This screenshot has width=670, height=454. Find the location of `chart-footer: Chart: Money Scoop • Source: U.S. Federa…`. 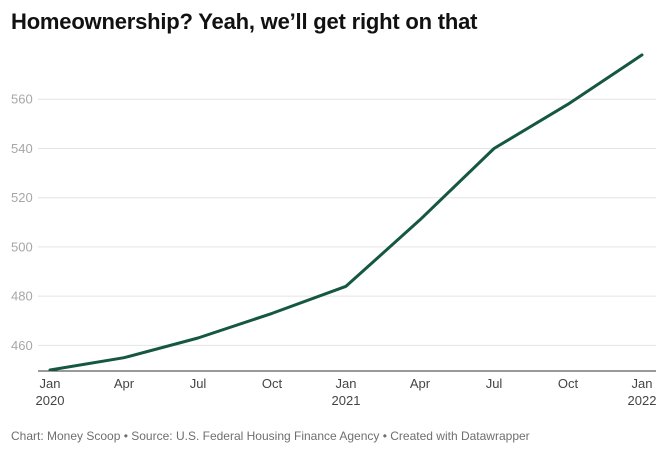

chart-footer: Chart: Money Scoop • Source: U.S. Federa… is located at coordinates (270, 436).